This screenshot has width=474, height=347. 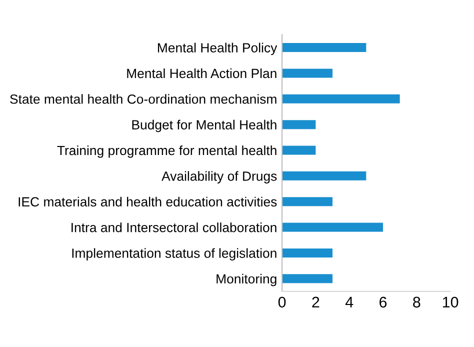 What do you see at coordinates (316, 302) in the screenshot?
I see `x-tick-label: 2` at bounding box center [316, 302].